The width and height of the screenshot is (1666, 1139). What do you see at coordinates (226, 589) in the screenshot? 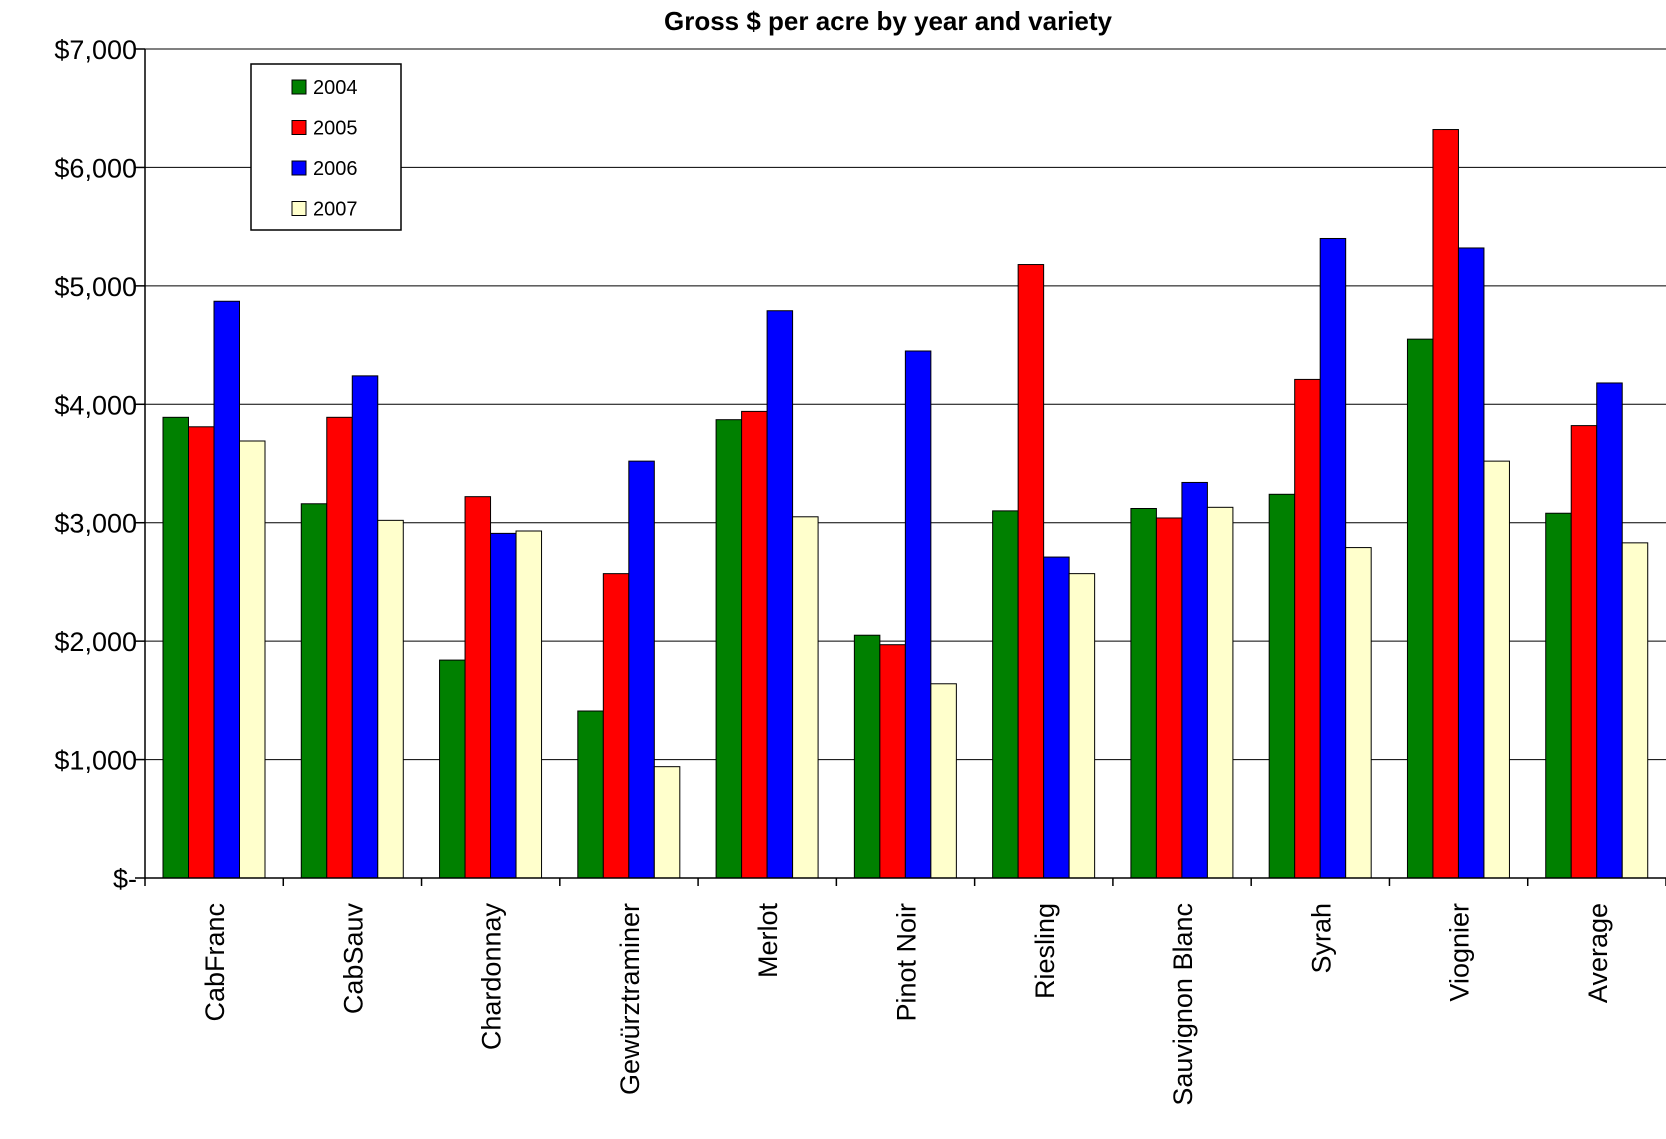
I see `bar-2006-cabfranc` at bounding box center [226, 589].